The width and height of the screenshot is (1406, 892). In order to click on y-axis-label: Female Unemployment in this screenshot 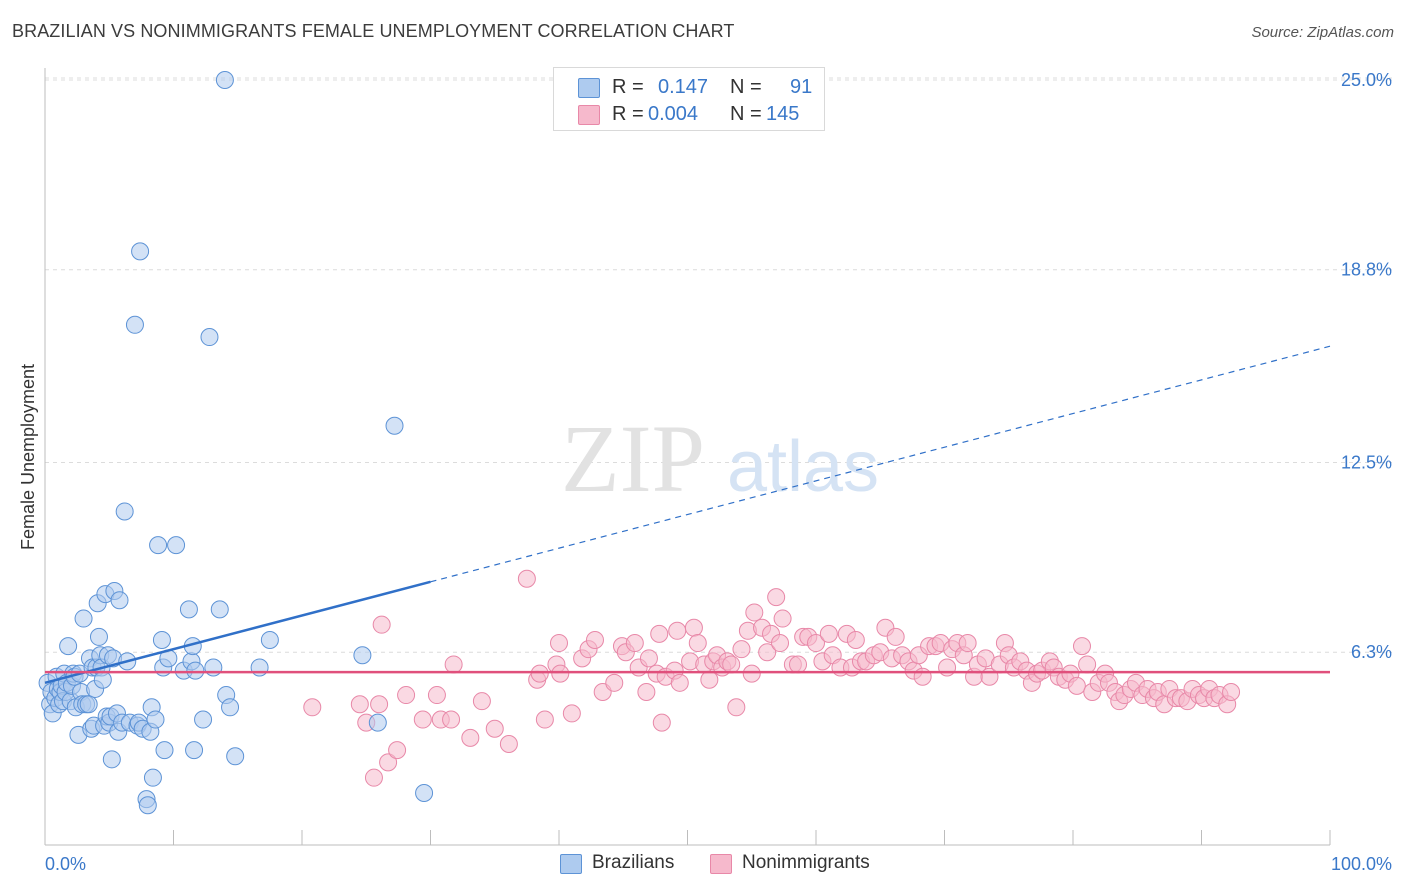, I will do `click(28, 457)`.